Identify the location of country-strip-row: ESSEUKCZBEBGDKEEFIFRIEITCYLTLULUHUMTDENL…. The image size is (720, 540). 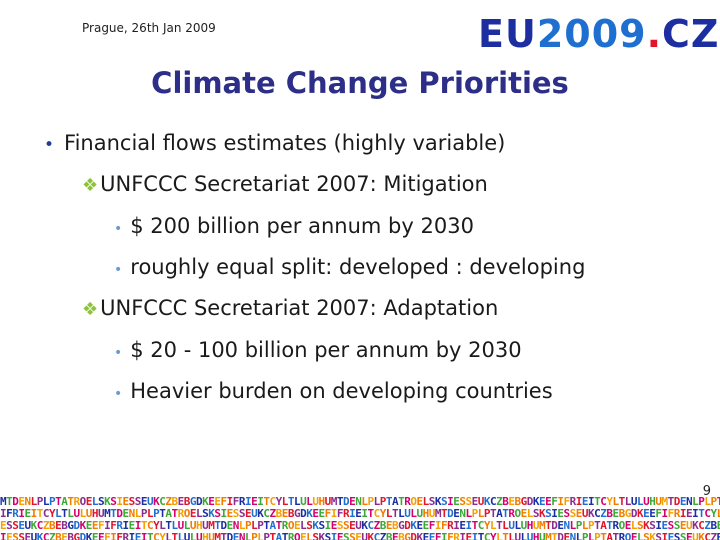
(360, 525).